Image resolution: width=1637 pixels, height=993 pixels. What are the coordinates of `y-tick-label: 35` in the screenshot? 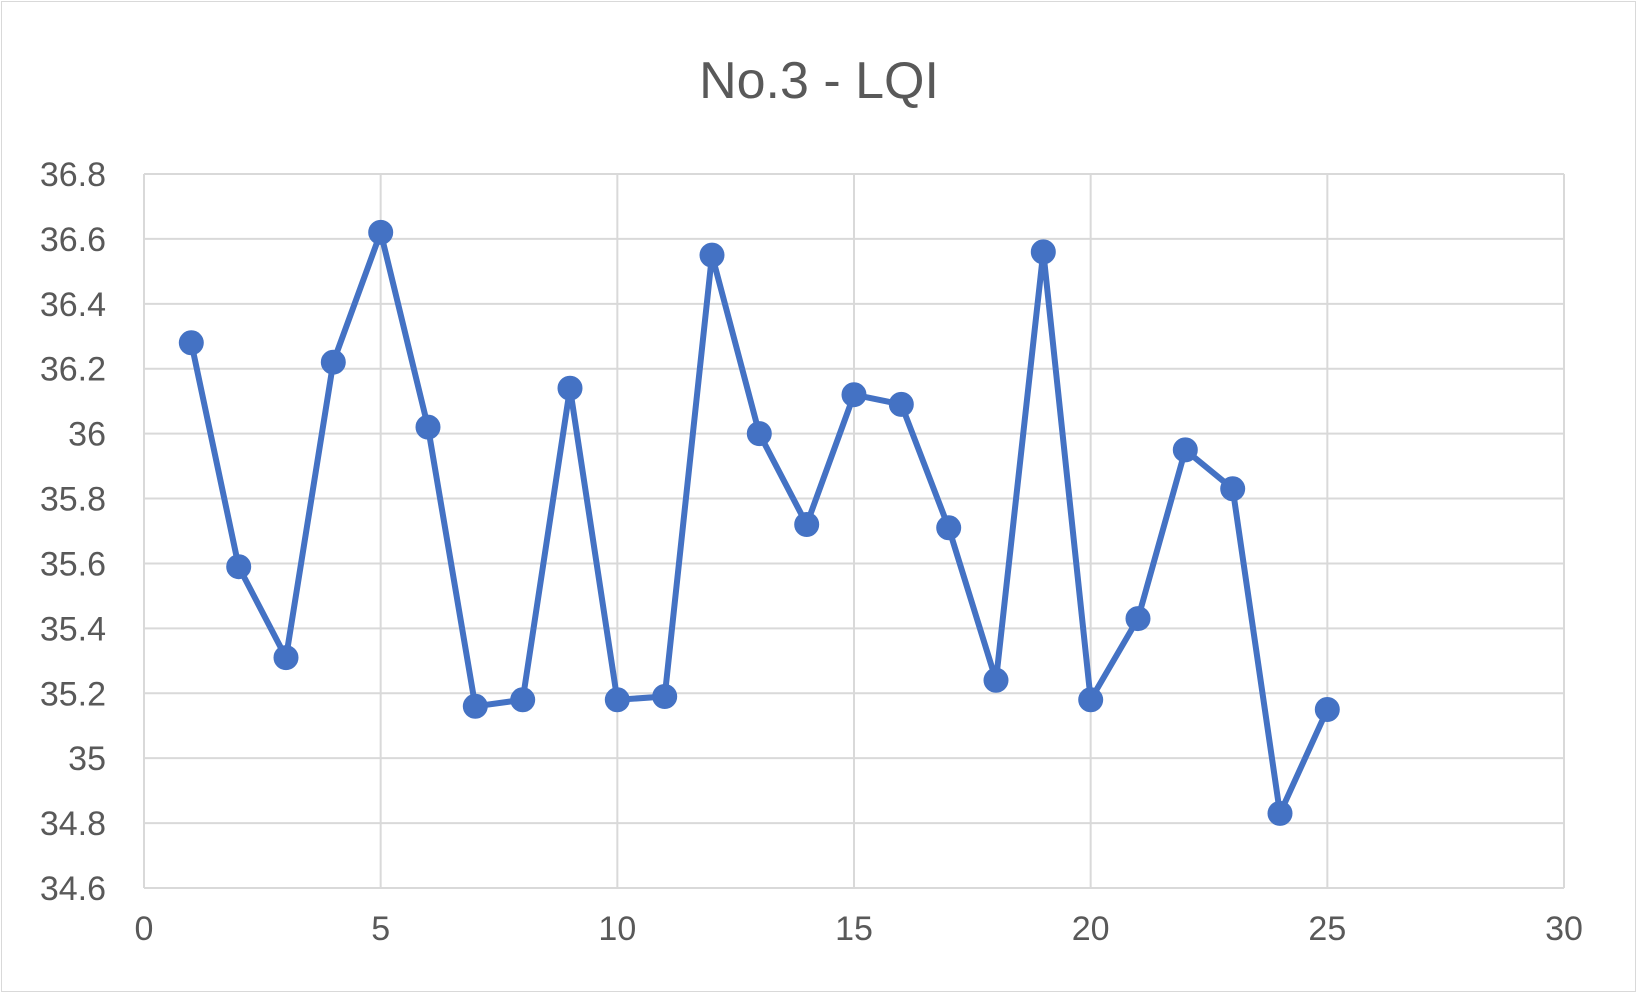 It's located at (87, 759).